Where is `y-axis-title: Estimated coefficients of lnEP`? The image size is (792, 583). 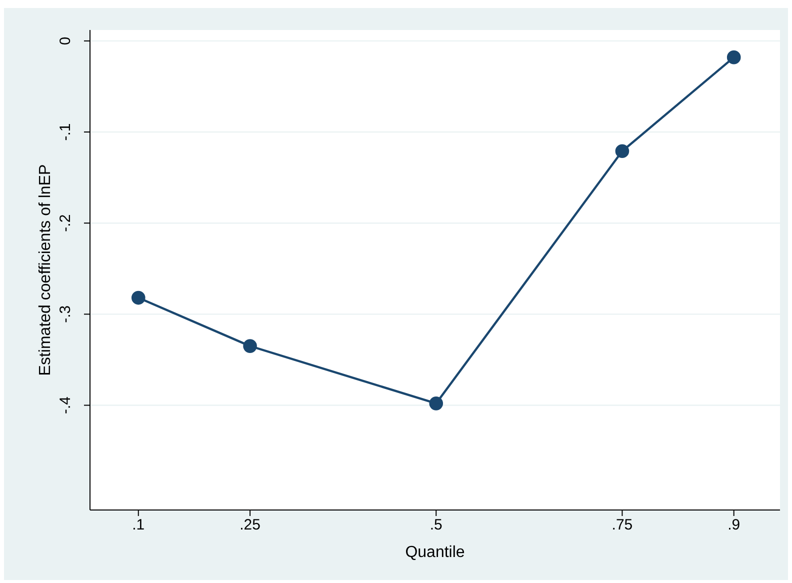 y-axis-title: Estimated coefficients of lnEP is located at coordinates (45, 270).